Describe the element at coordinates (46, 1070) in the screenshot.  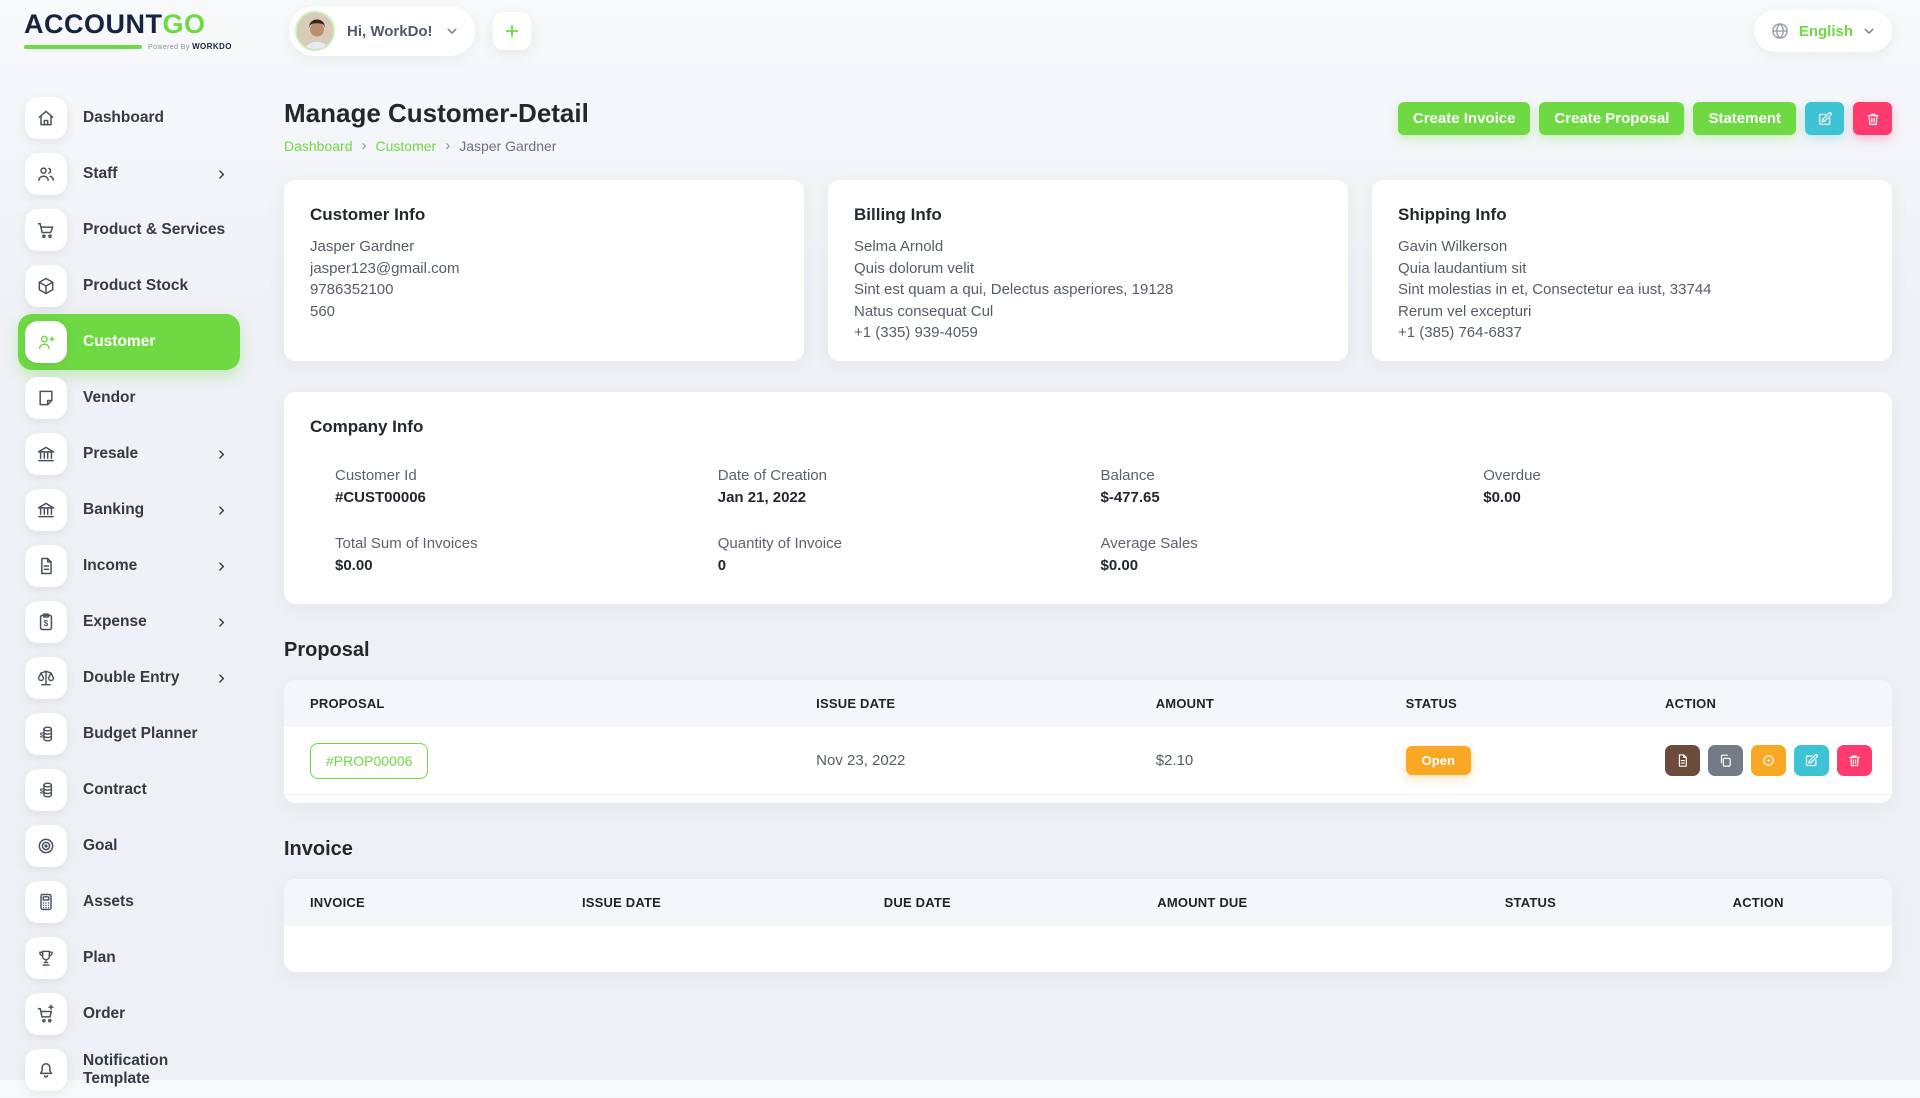
I see `bell-icon` at that location.